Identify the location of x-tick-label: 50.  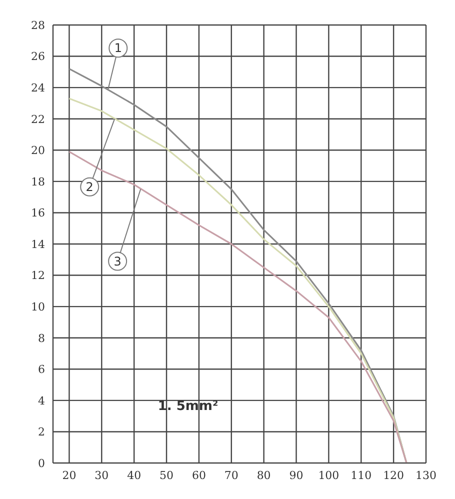
(167, 475).